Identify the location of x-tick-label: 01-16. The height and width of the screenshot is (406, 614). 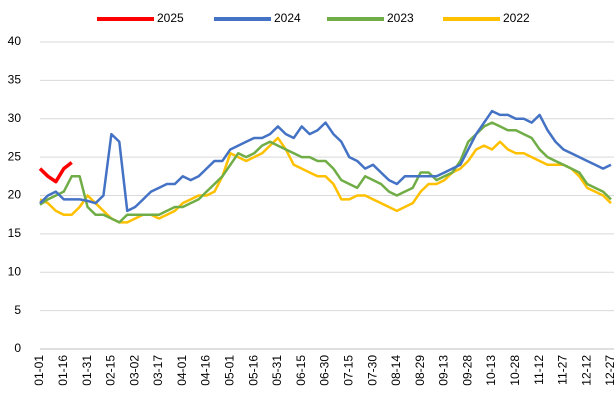
(63, 370).